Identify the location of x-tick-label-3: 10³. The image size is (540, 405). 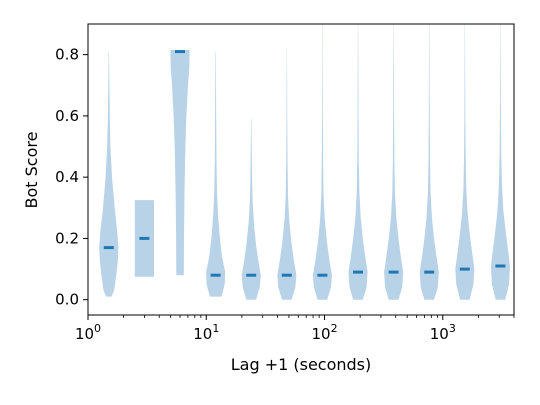
(443, 332).